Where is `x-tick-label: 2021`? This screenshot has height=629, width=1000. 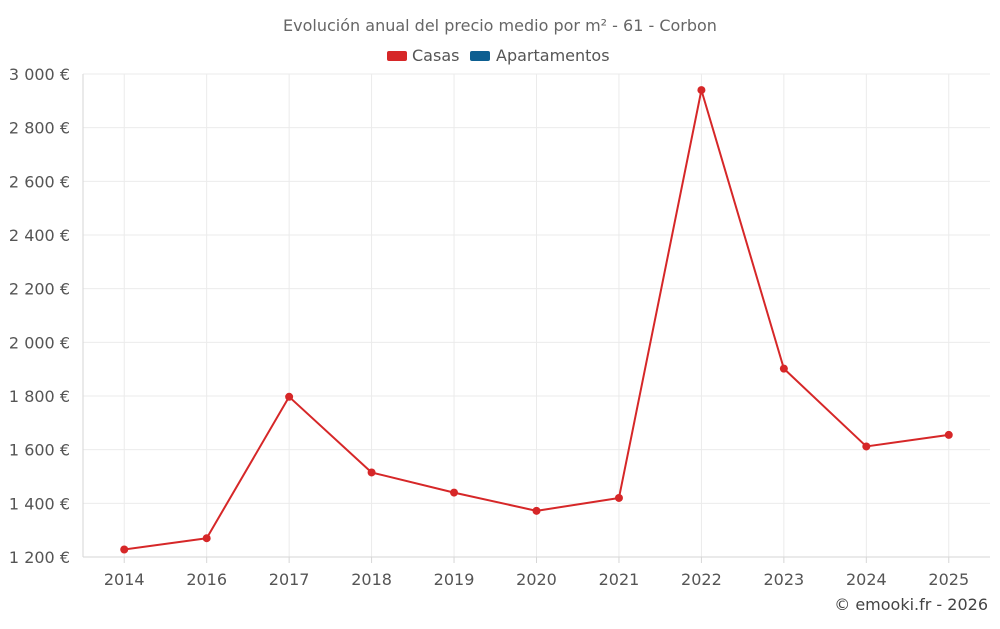 x-tick-label: 2021 is located at coordinates (619, 579).